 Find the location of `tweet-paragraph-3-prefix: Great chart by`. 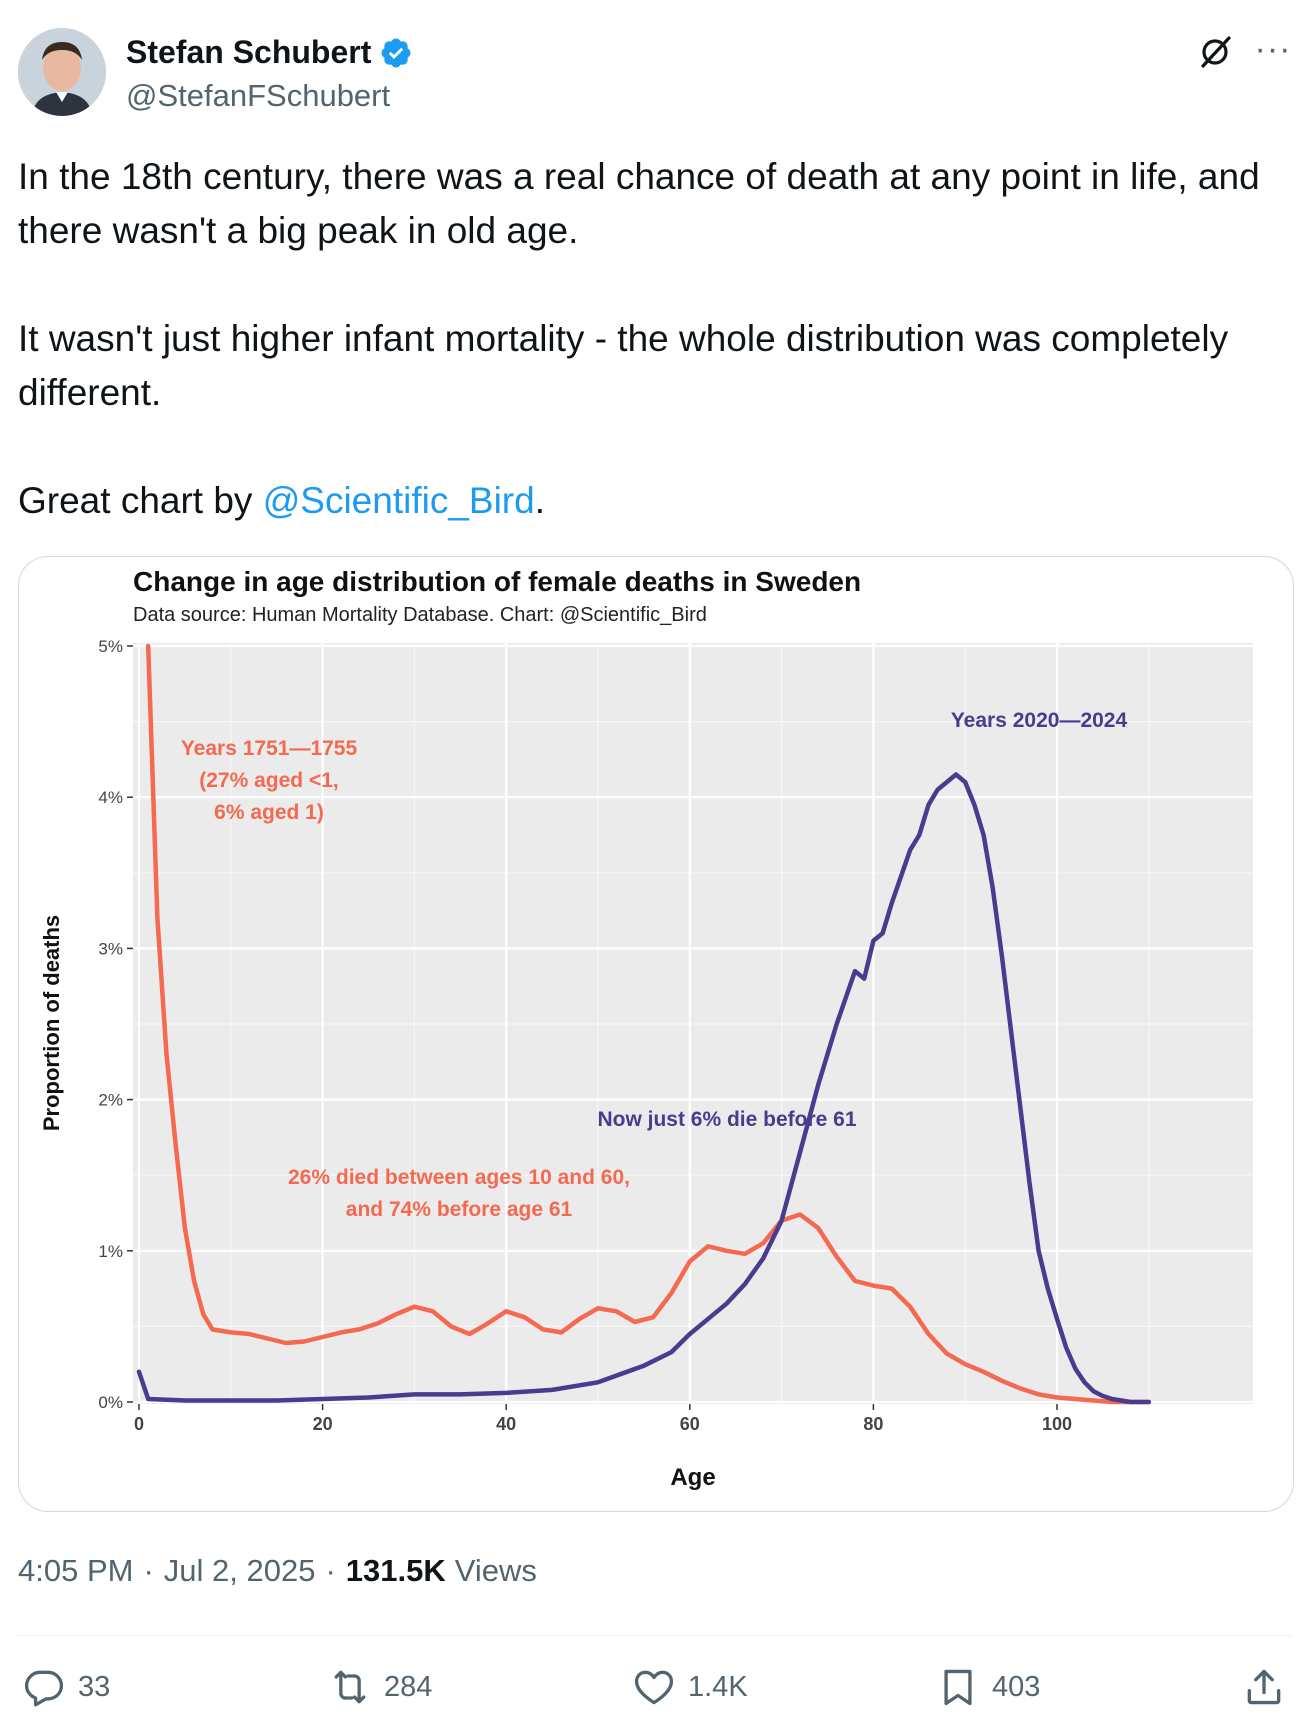

tweet-paragraph-3-prefix: Great chart by is located at coordinates (140, 500).